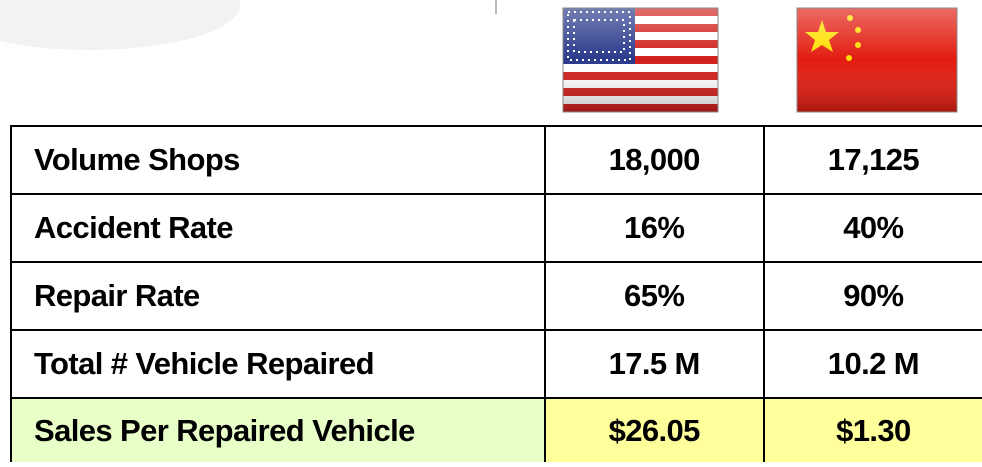  I want to click on cell-value: $1.30, so click(872, 429).